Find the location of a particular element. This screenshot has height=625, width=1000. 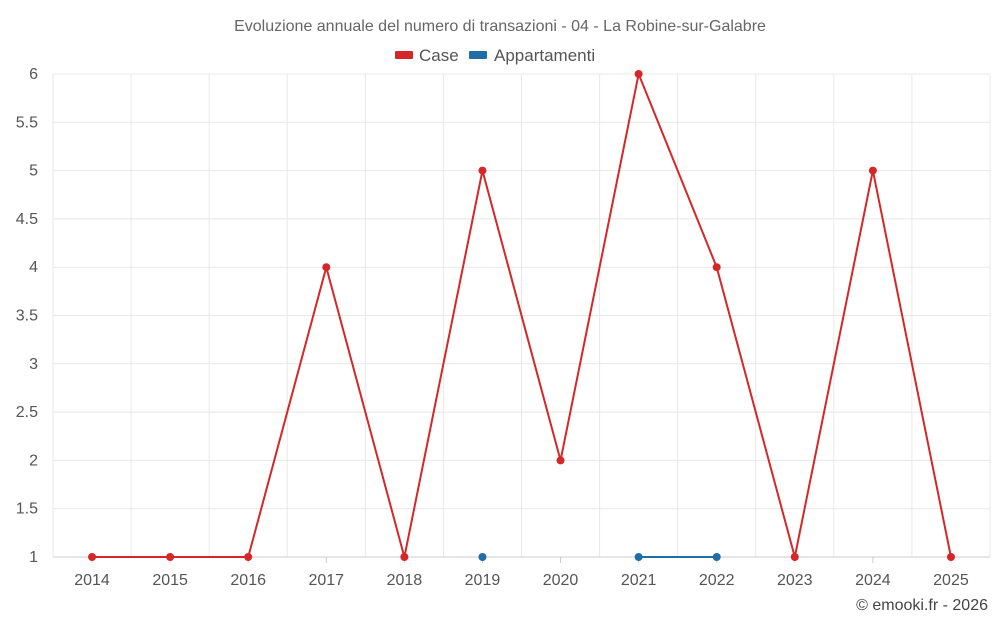

legend-item-case: Case is located at coordinates (427, 55).